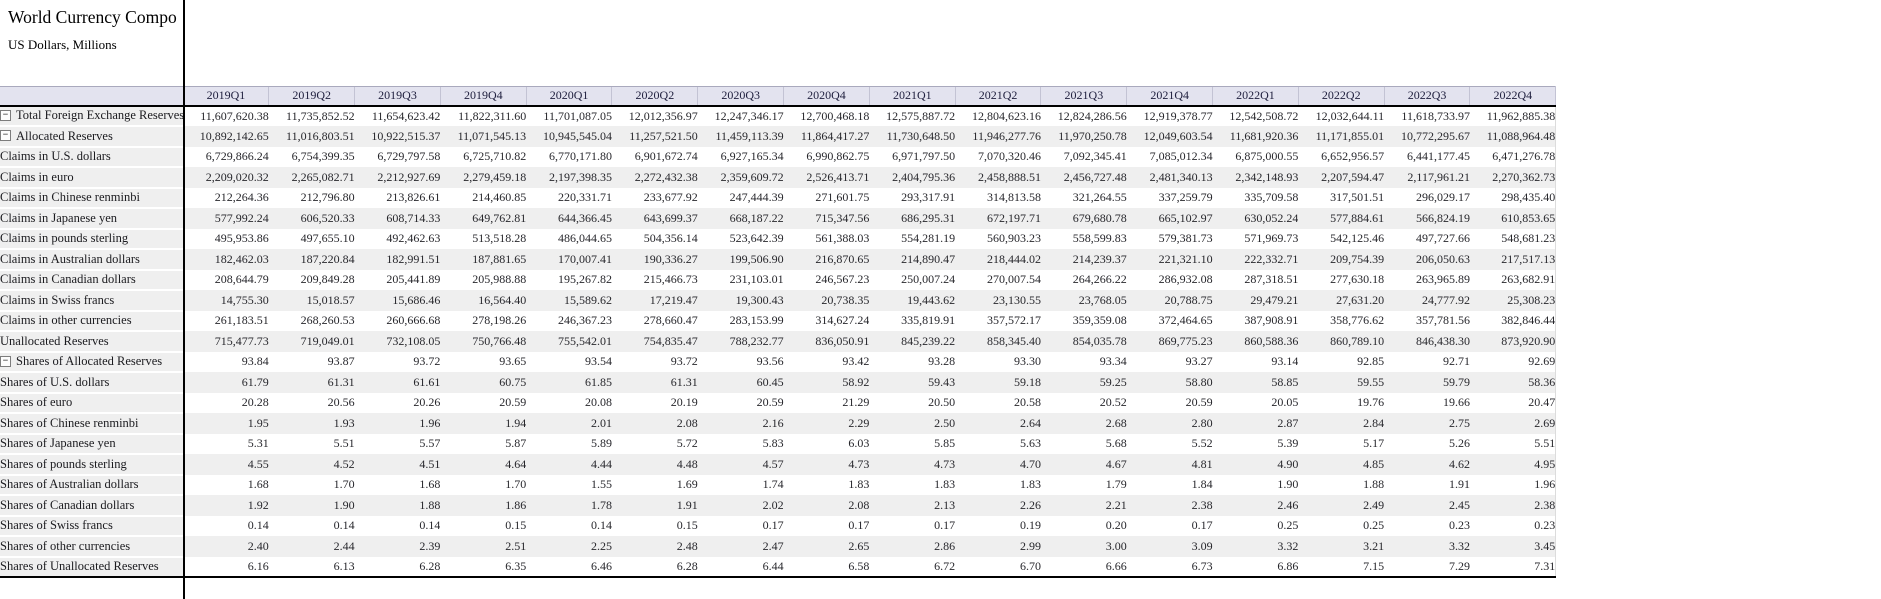 This screenshot has height=599, width=1881. Describe the element at coordinates (91, 198) in the screenshot. I see `row-label-cell: Claims in Chinese renminbi` at that location.